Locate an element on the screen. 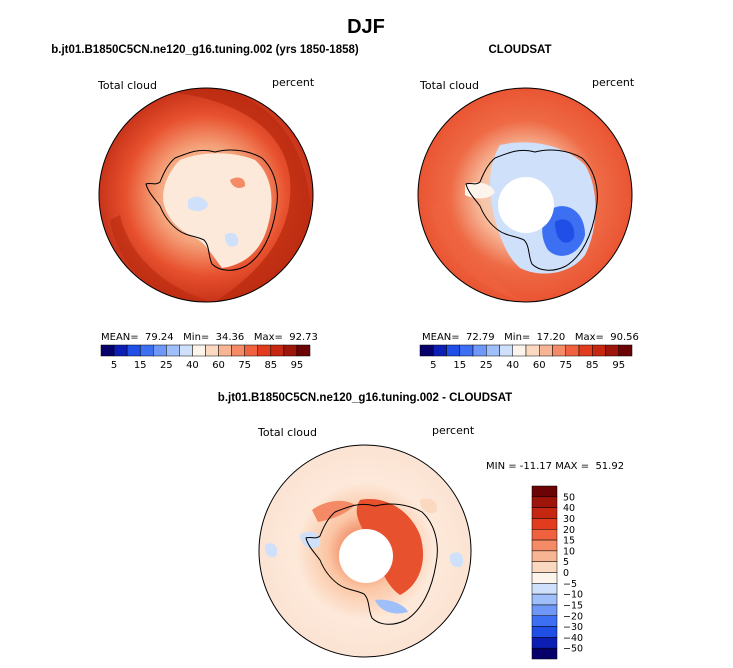 Image resolution: width=733 pixels, height=668 pixels. panel-difference-colorbar-tick-label: −20 is located at coordinates (573, 616).